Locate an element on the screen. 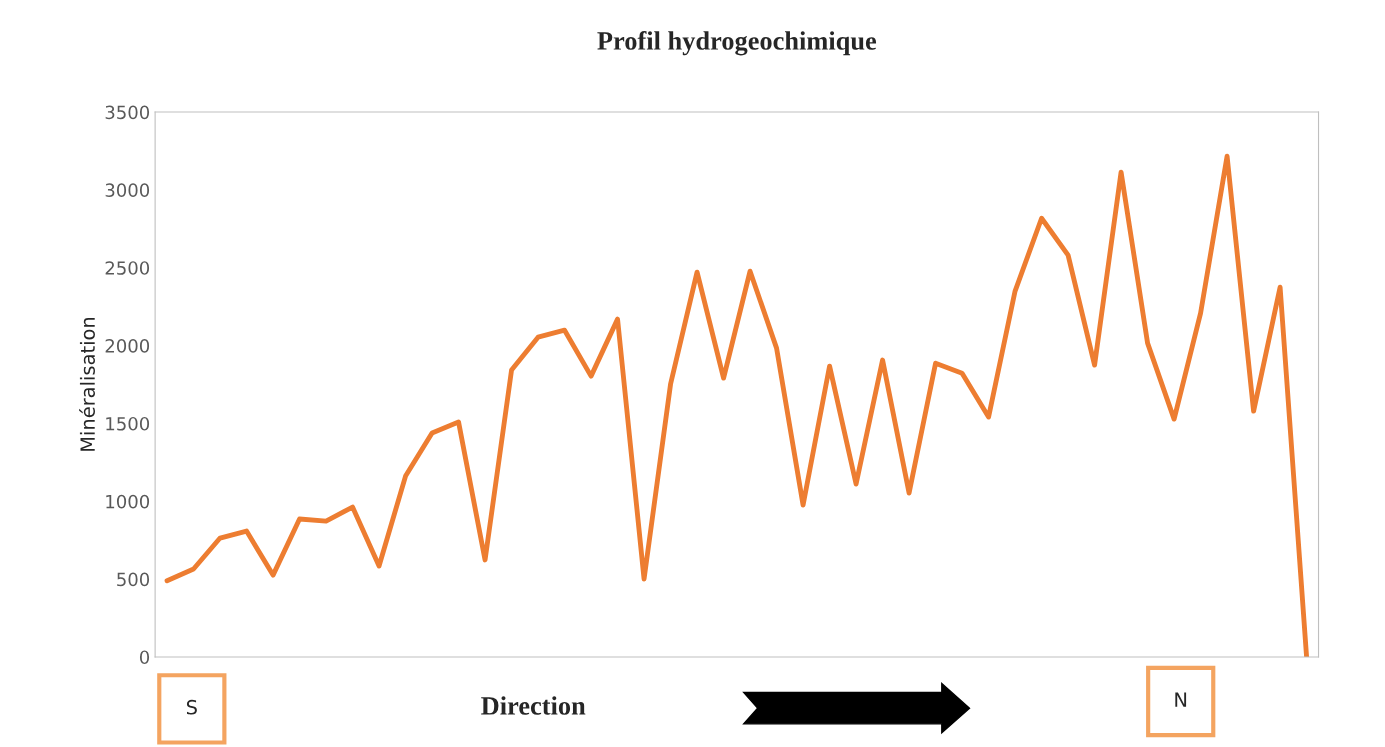  y-axis-title: Minéralisation is located at coordinates (87, 384).